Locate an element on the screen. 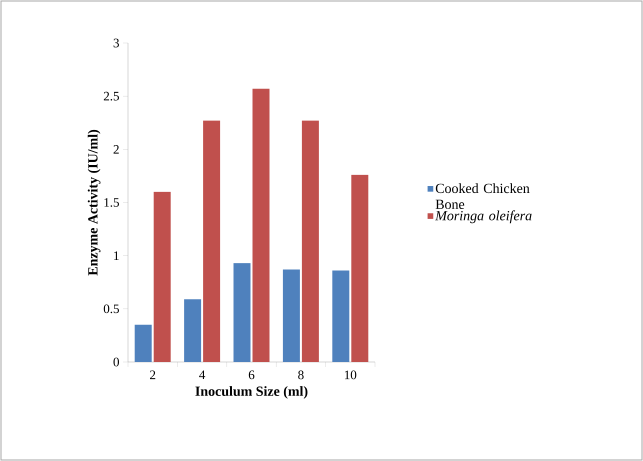  legend-label: Cooked Chicken Bone is located at coordinates (483, 196).